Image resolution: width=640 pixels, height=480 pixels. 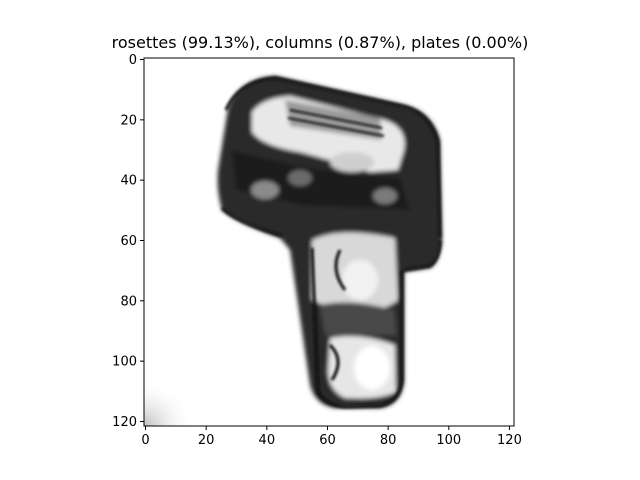 I want to click on y-axis: 0 20 40 60 80 100 120, so click(x=128, y=241).